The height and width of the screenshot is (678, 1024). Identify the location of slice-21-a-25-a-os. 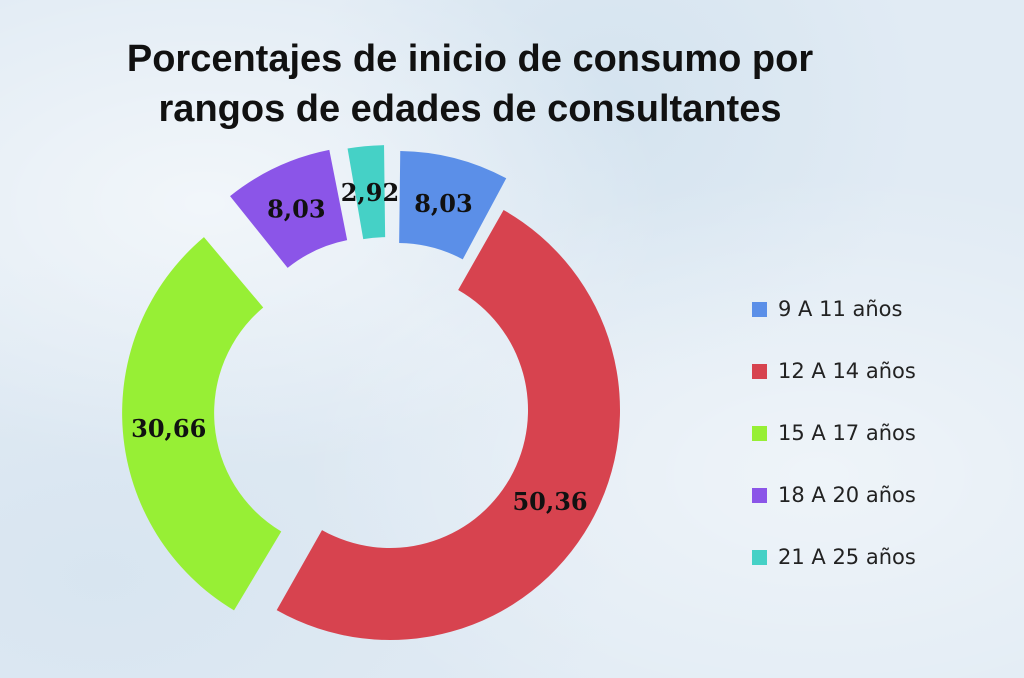
(366, 192).